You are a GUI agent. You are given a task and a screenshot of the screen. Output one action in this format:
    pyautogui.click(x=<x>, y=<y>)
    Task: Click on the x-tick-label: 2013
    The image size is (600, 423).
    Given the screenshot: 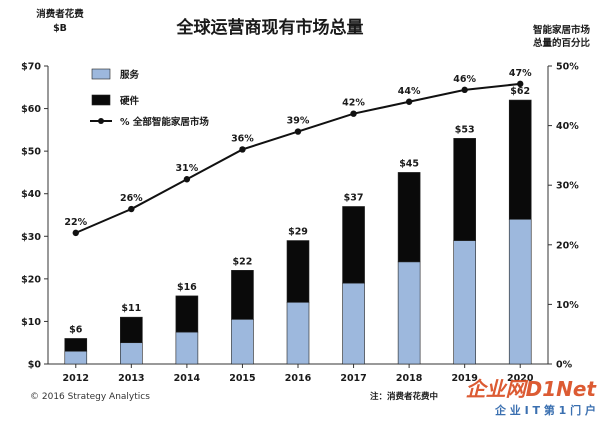 What is the action you would take?
    pyautogui.click(x=131, y=378)
    